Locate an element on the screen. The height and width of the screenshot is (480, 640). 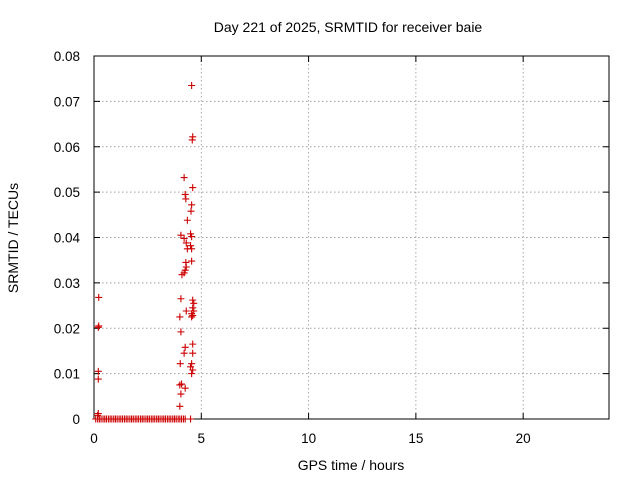
x-tick-label: 5 is located at coordinates (202, 438).